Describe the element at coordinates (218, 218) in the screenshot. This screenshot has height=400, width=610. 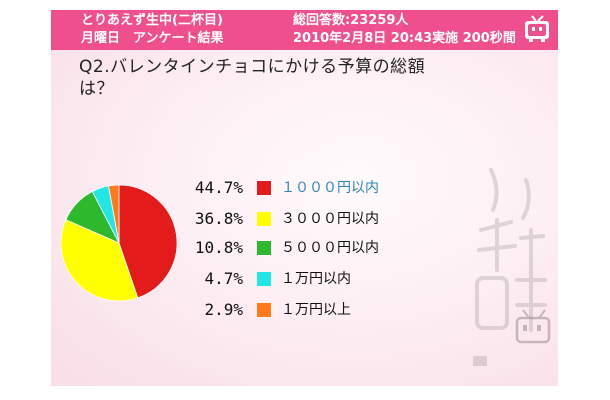
I see `legend-percent: 36.8%` at that location.